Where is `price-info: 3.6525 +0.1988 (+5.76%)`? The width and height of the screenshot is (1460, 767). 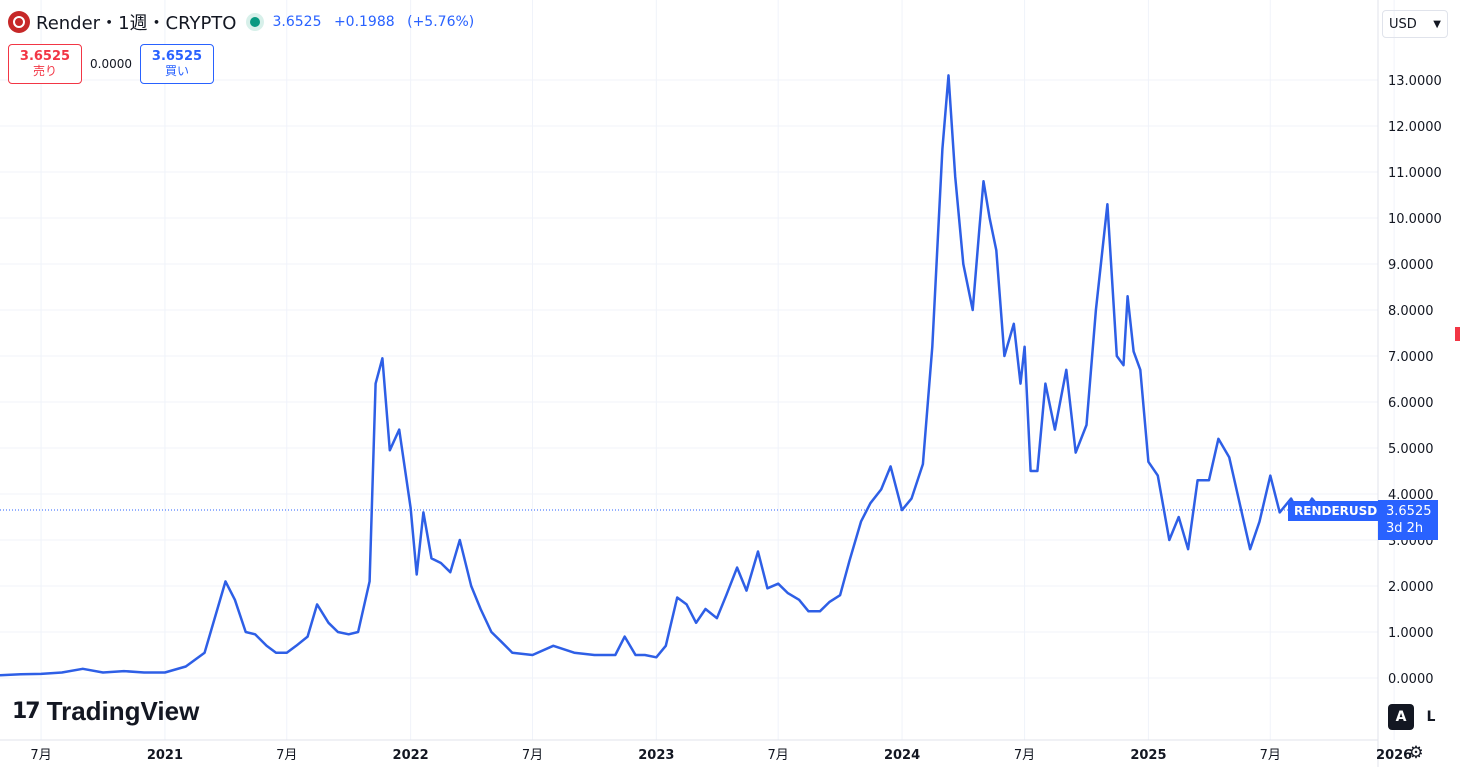
price-info: 3.6525 +0.1988 (+5.76%) is located at coordinates (377, 22).